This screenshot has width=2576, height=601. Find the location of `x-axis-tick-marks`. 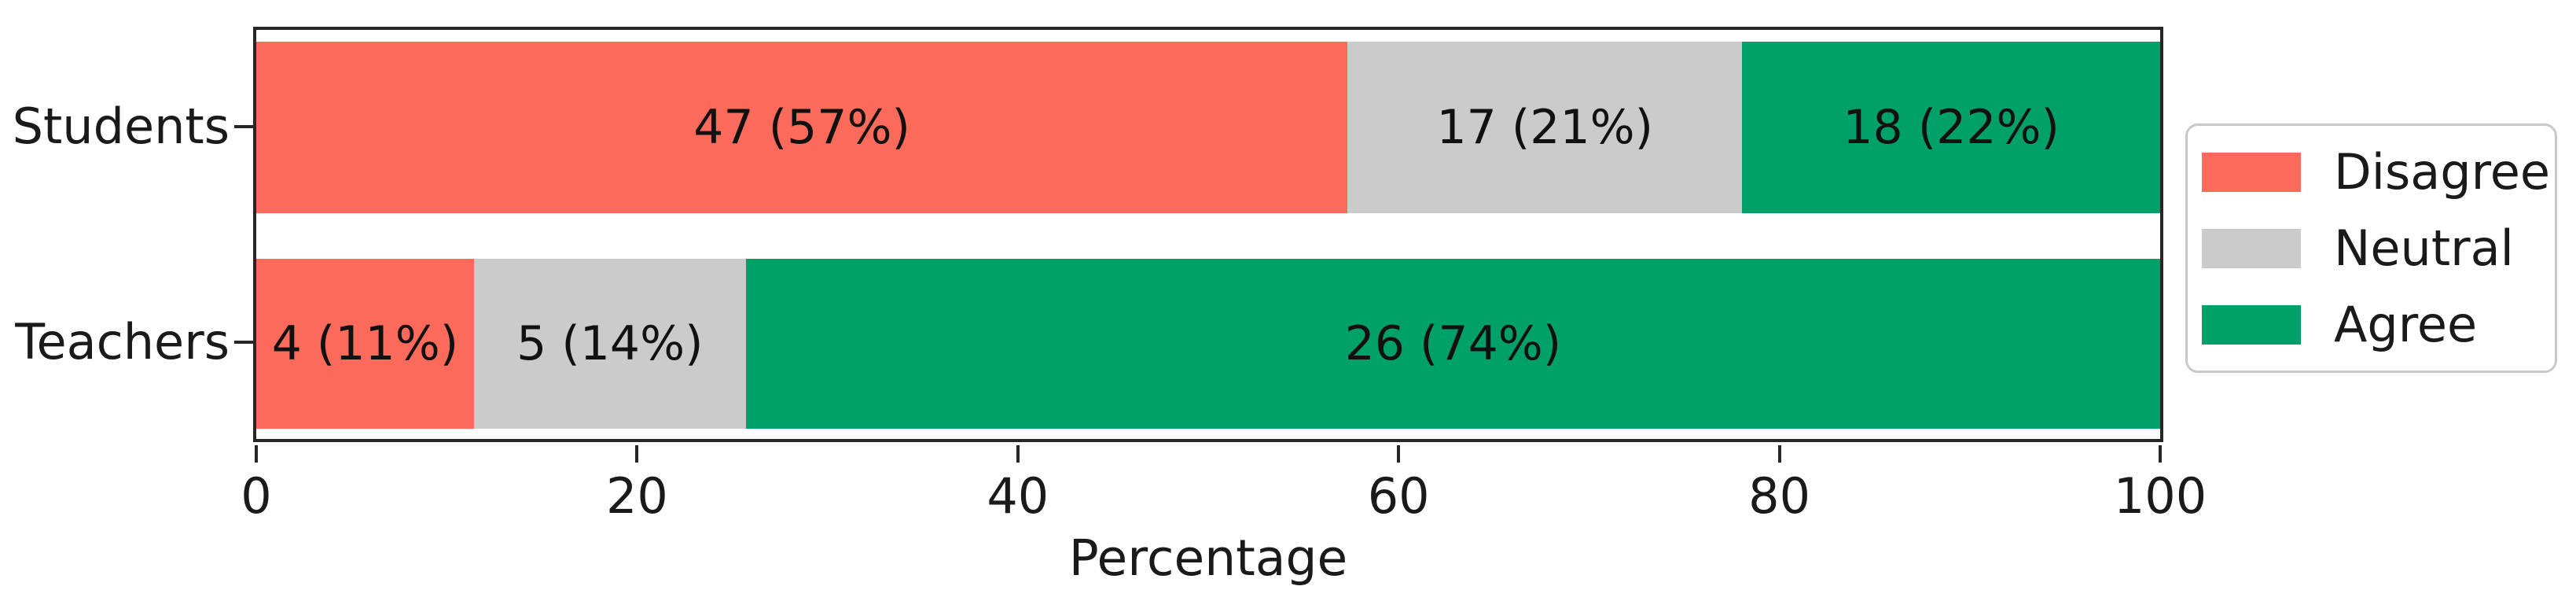

x-axis-tick-marks is located at coordinates (1208, 454).